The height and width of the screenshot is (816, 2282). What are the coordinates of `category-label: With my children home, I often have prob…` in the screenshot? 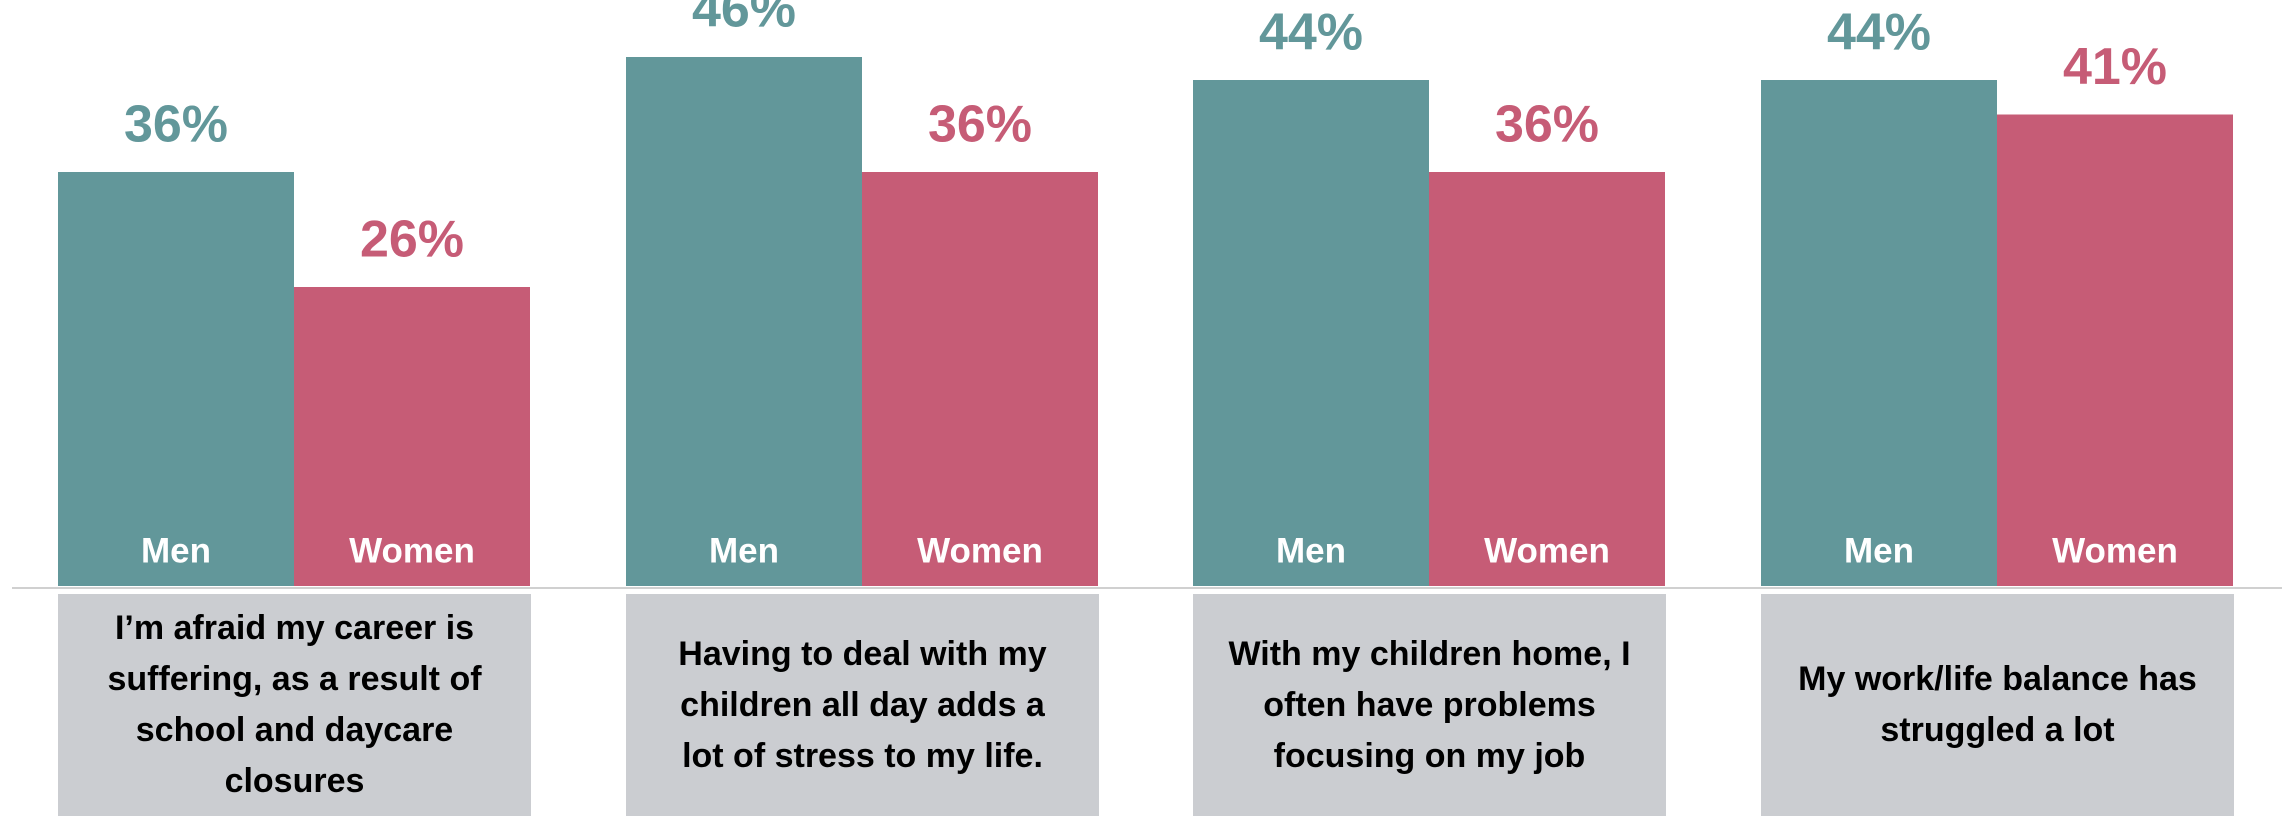 It's located at (1429, 704).